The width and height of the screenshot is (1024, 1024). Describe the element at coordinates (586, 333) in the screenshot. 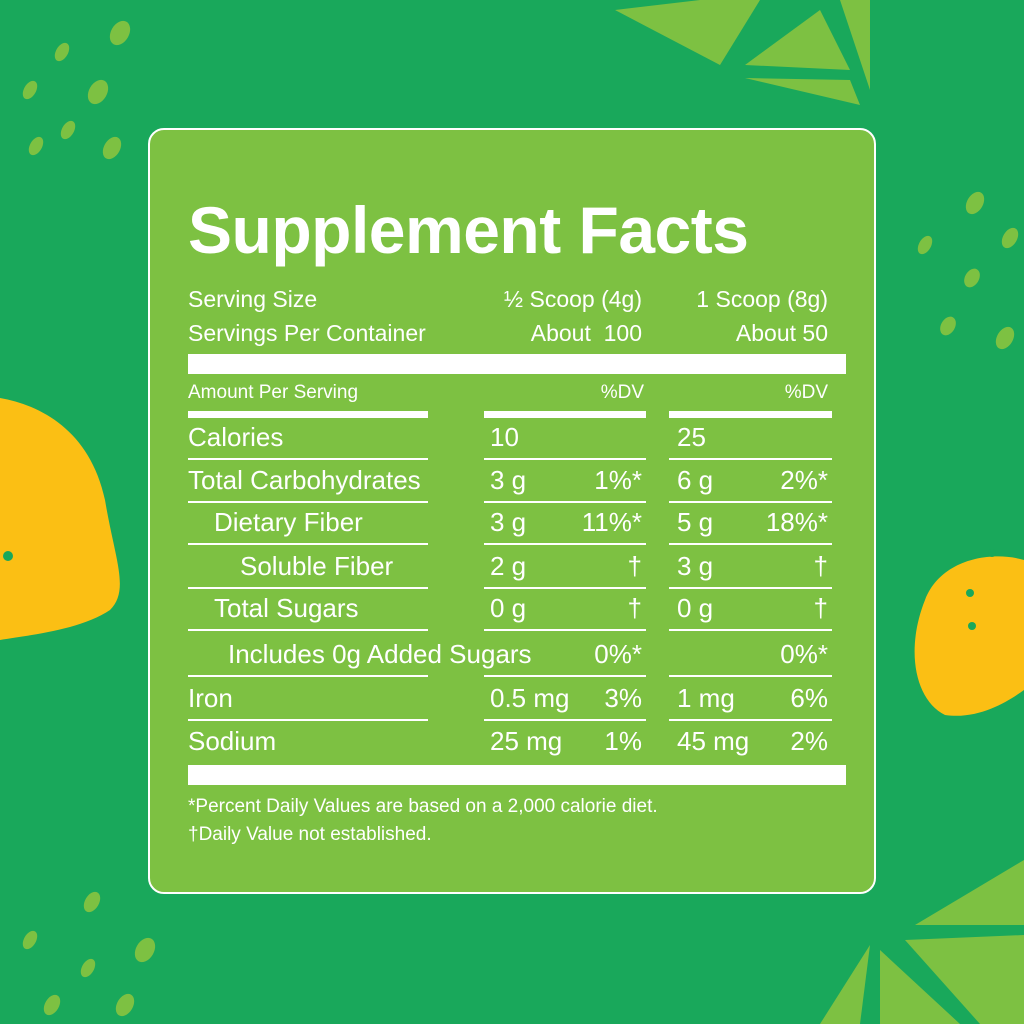

I see `servings-per-container-half: About 100` at that location.